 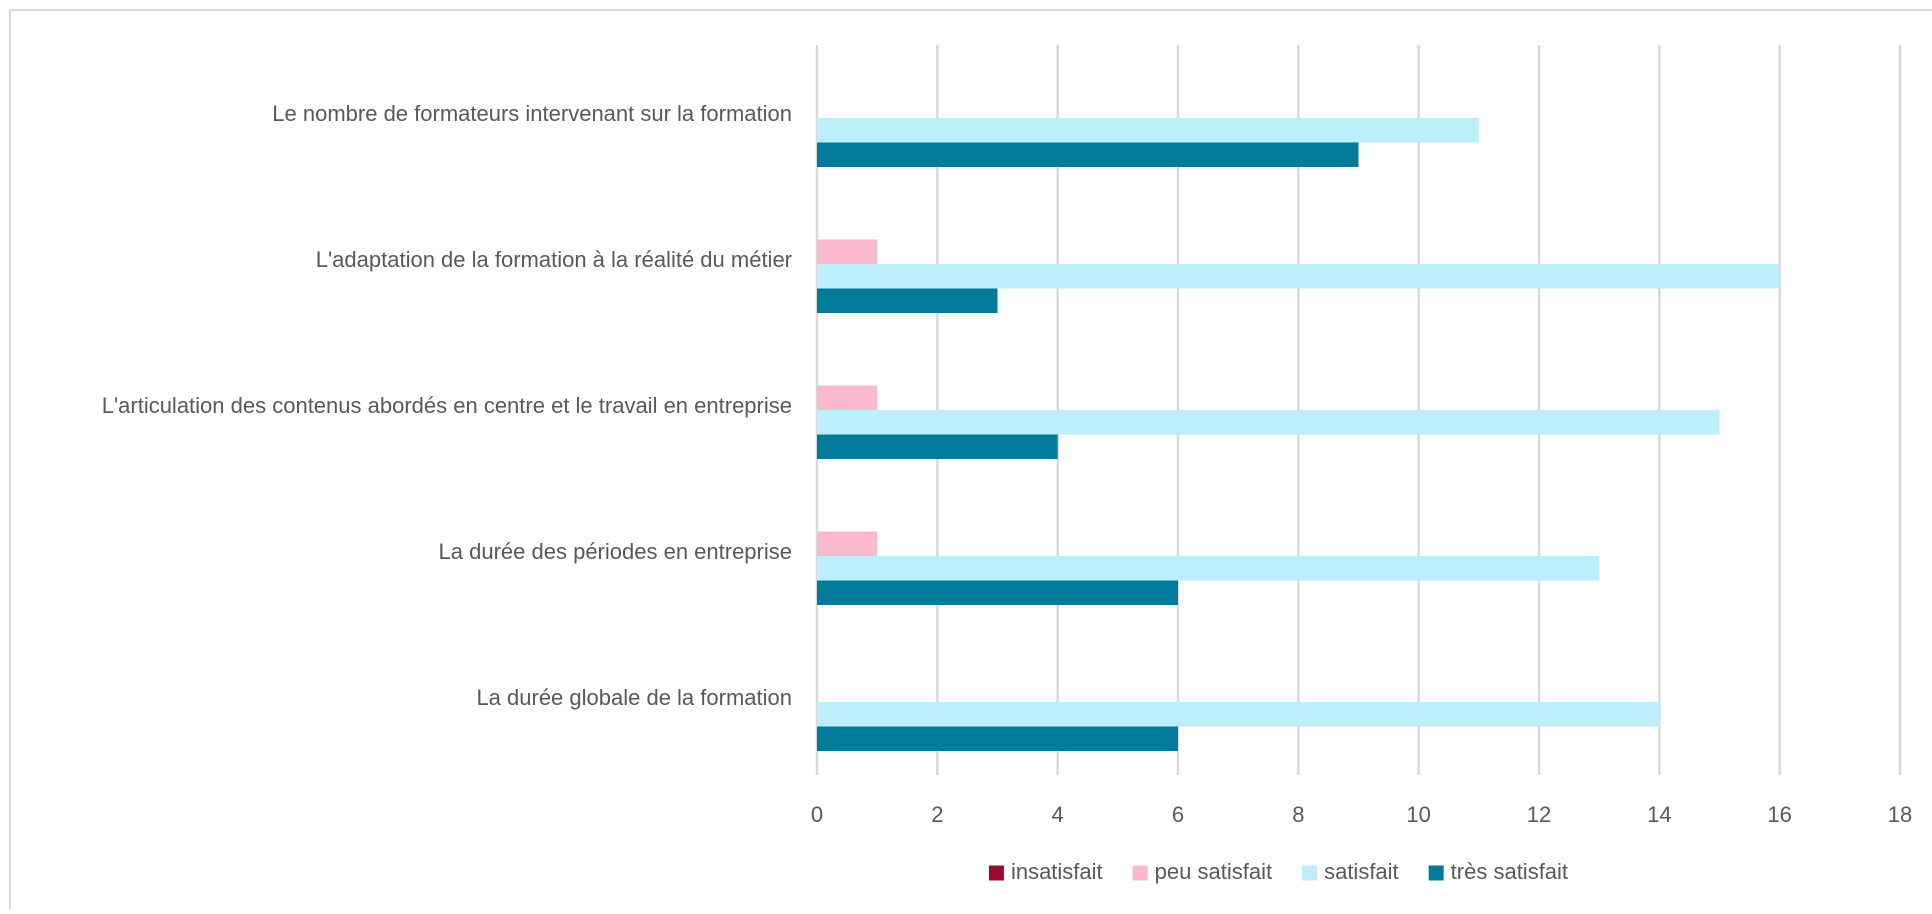 I want to click on x-tick-label: 18, so click(x=1900, y=814).